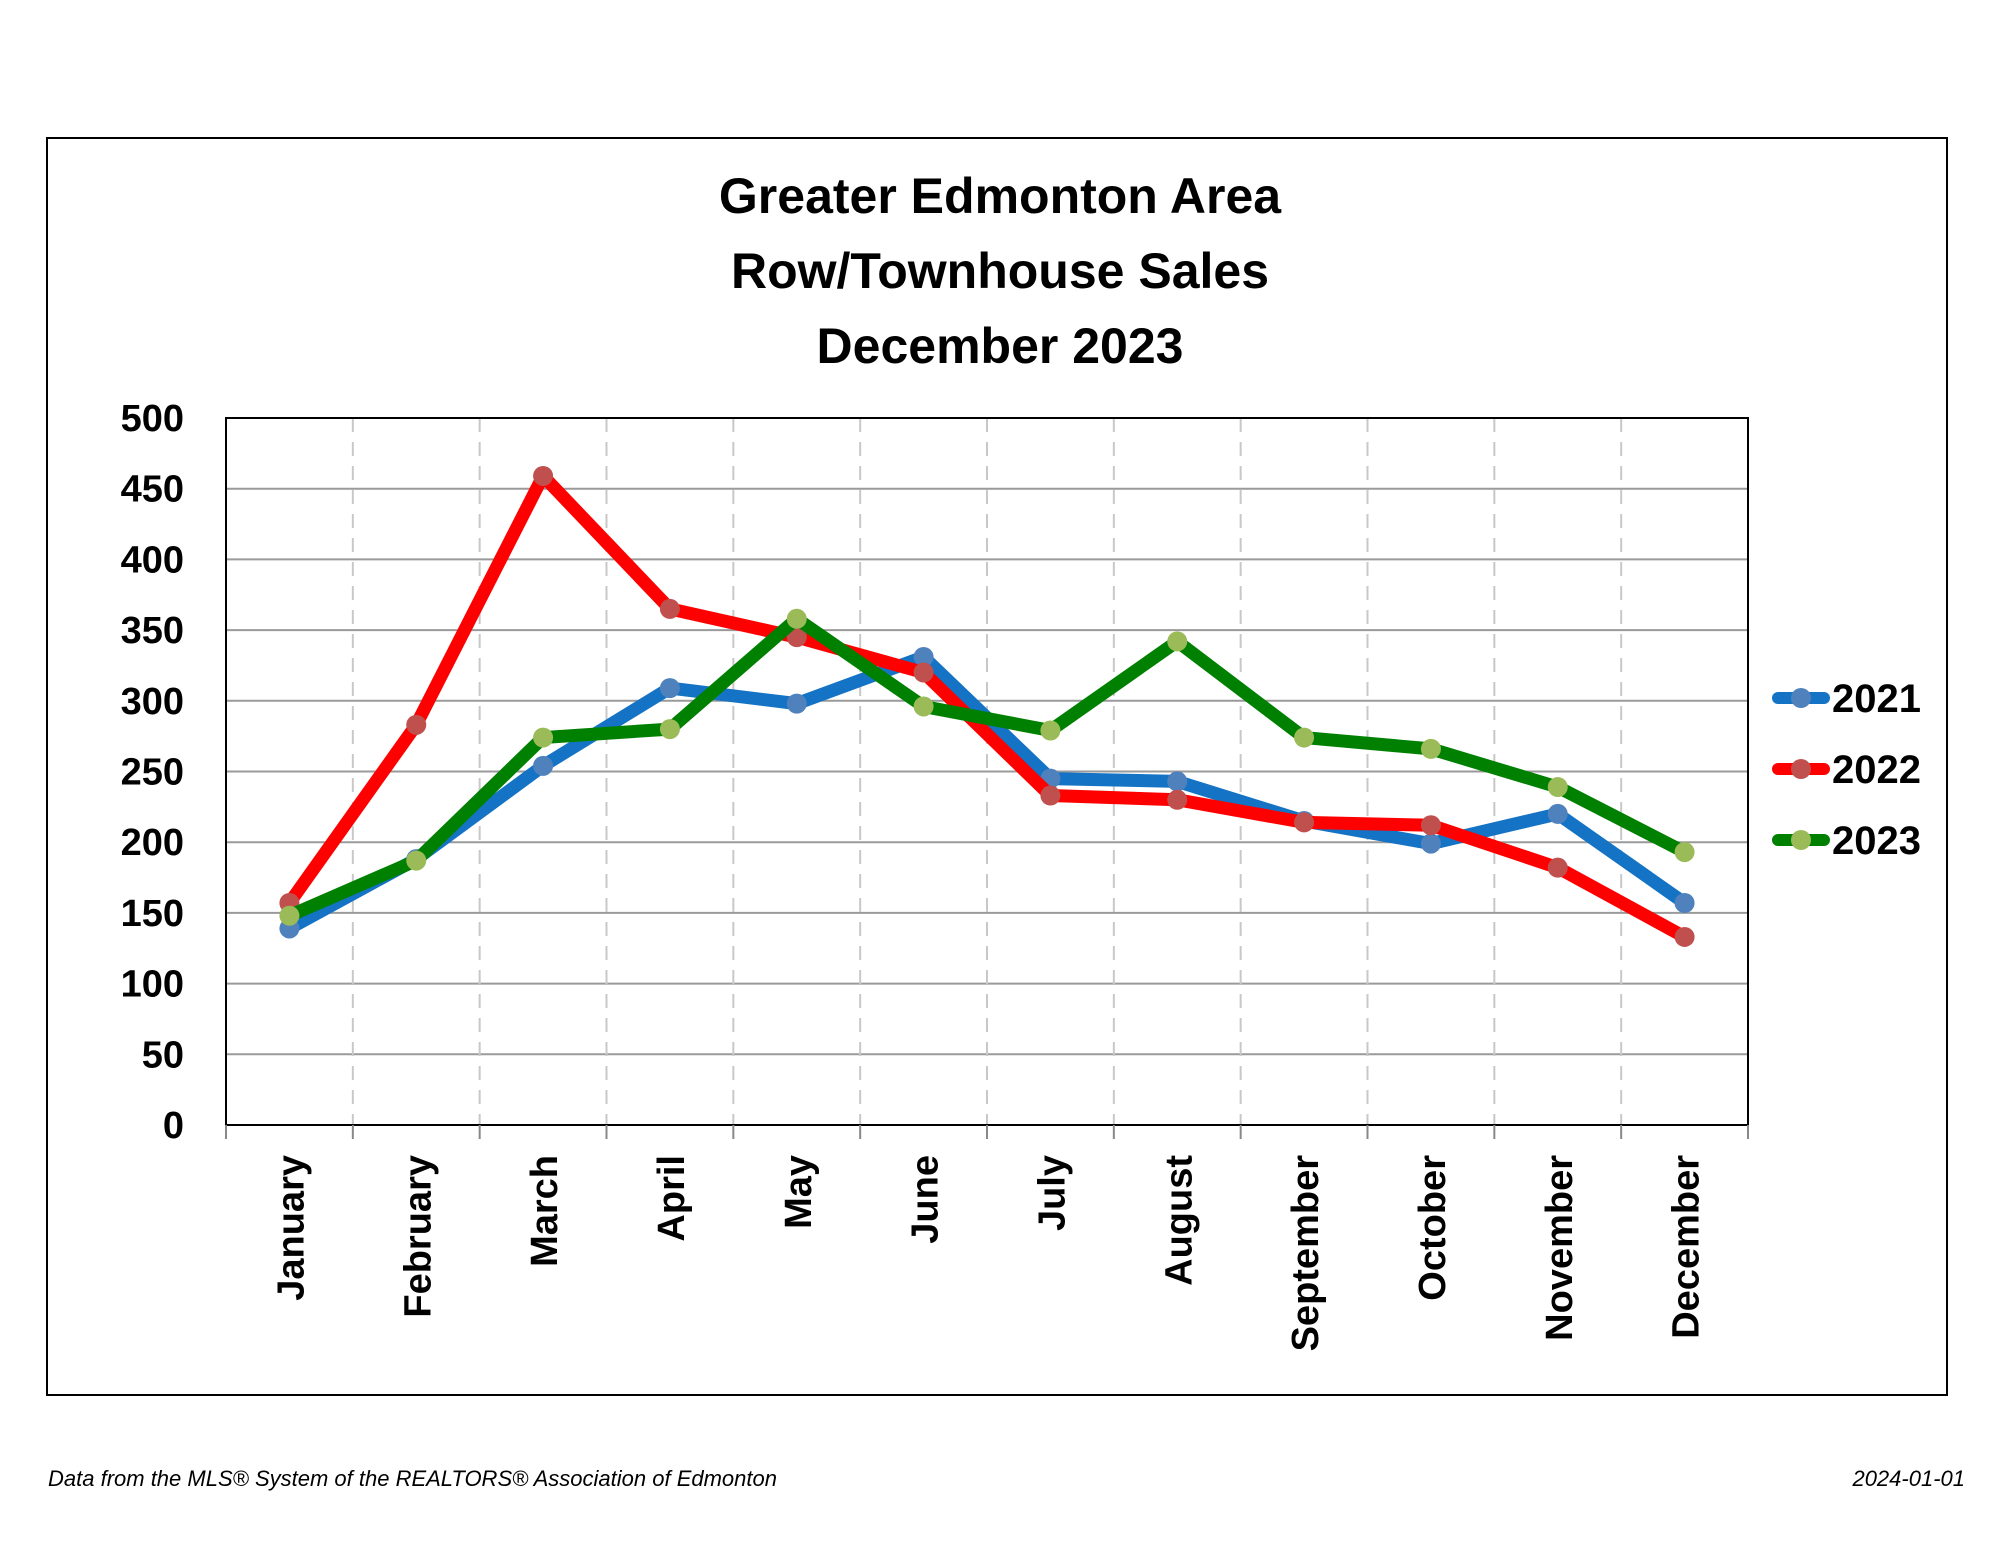 This screenshot has height=1545, width=2000. I want to click on x-tick-label: July, so click(1052, 1193).